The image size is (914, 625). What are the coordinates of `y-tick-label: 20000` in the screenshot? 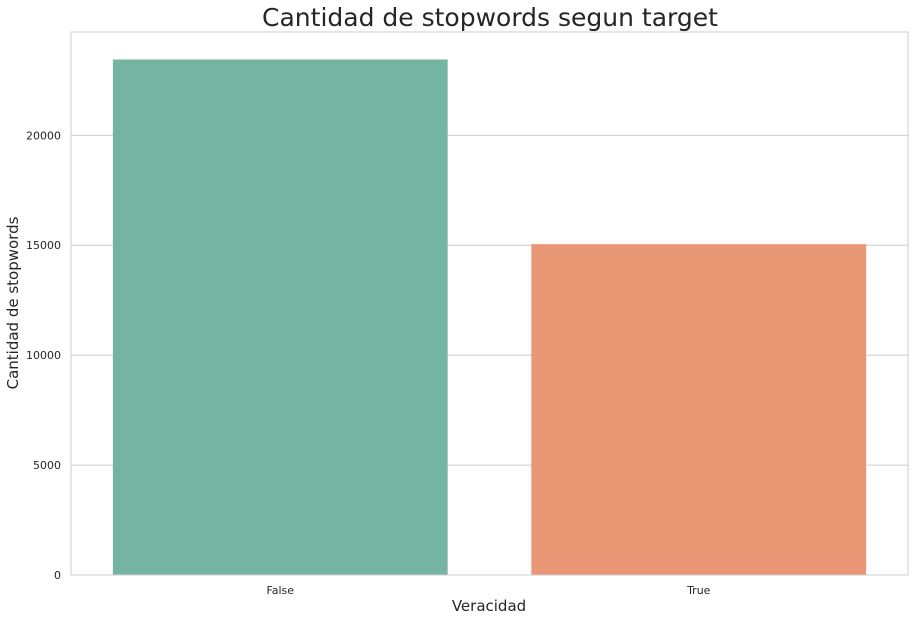 It's located at (43, 135).